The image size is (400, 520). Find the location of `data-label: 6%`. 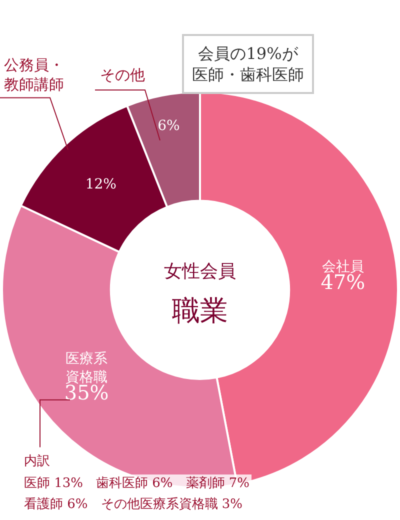

data-label: 6% is located at coordinates (169, 126).